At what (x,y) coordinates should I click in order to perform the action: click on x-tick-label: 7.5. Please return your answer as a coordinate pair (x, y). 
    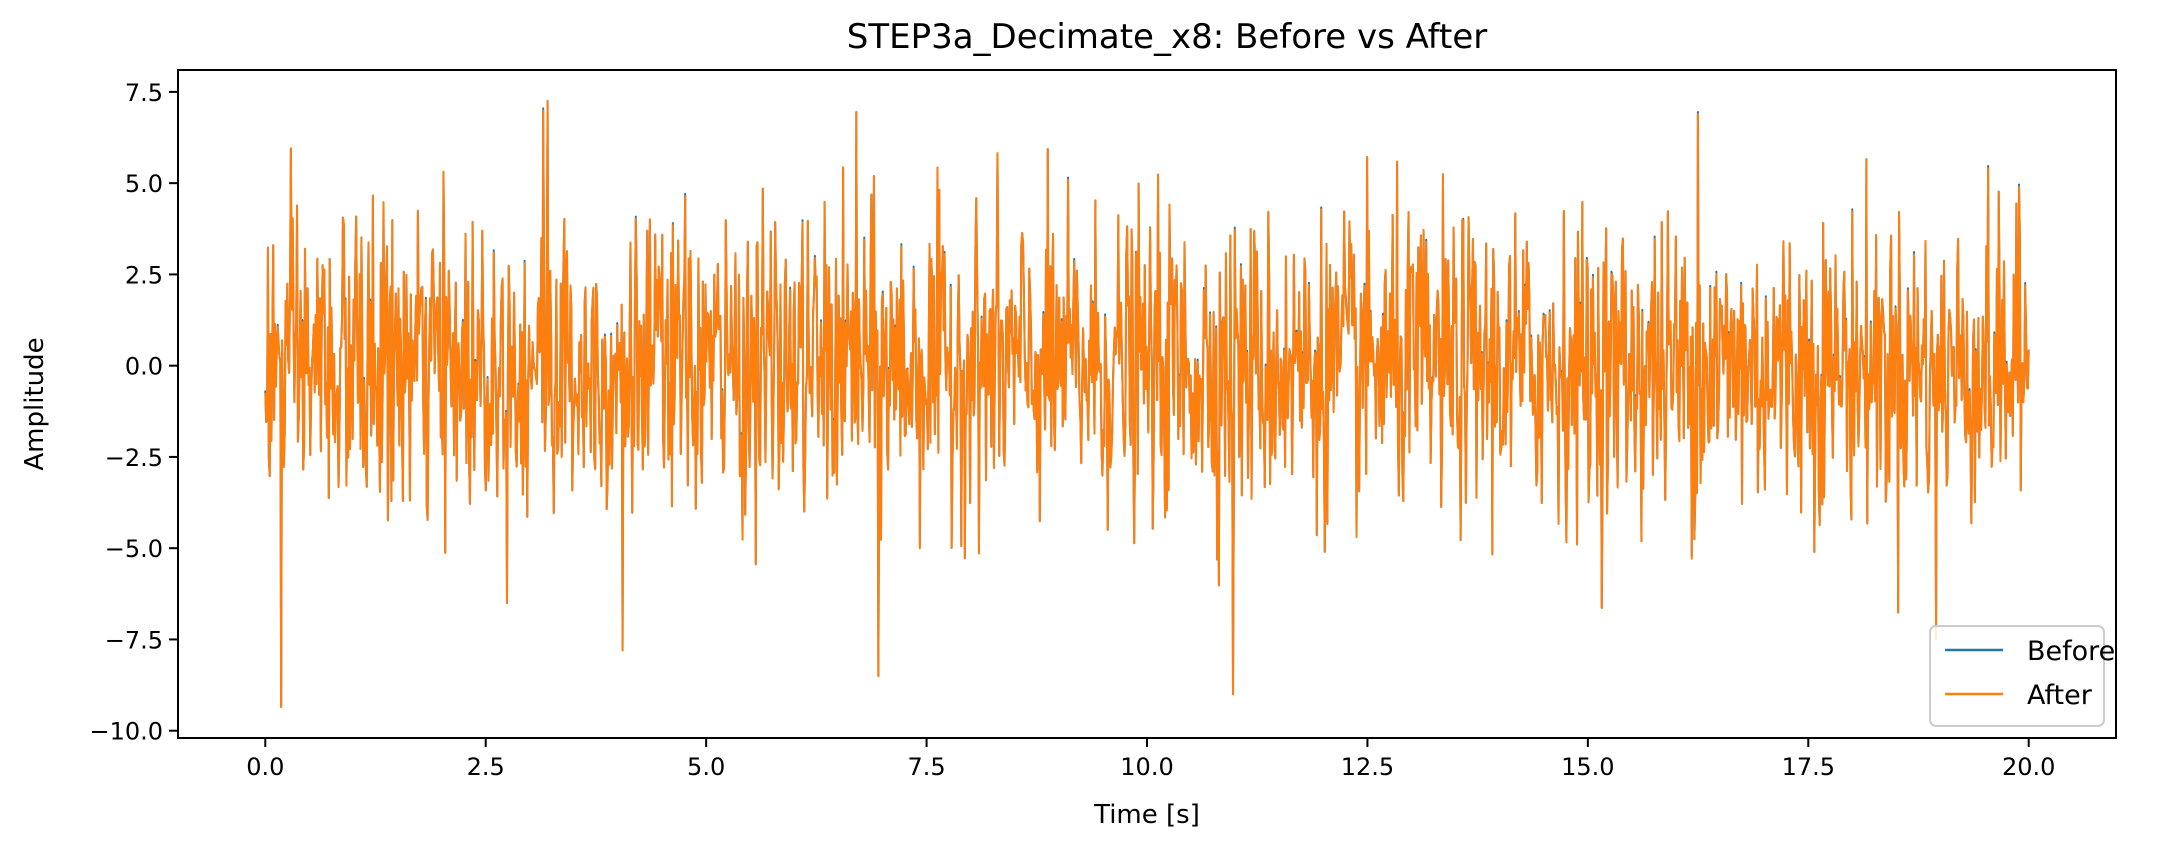
    Looking at the image, I should click on (926, 767).